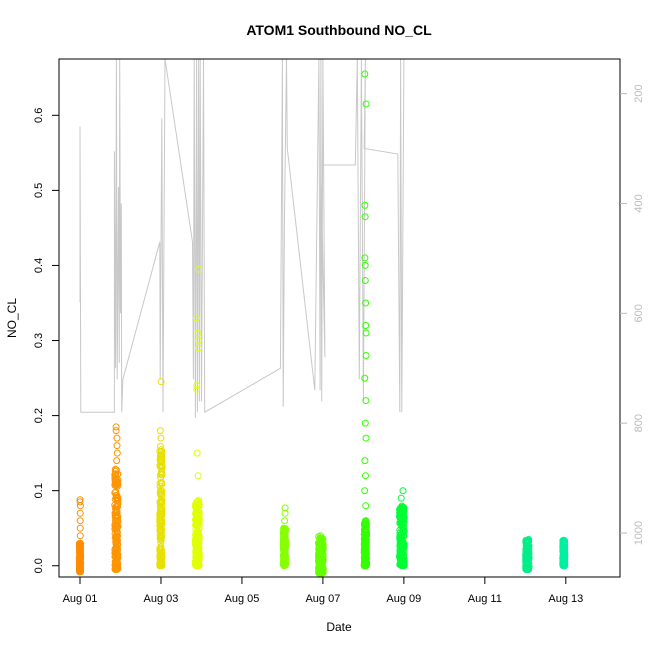  What do you see at coordinates (39, 490) in the screenshot?
I see `y-tick-label: 0.1` at bounding box center [39, 490].